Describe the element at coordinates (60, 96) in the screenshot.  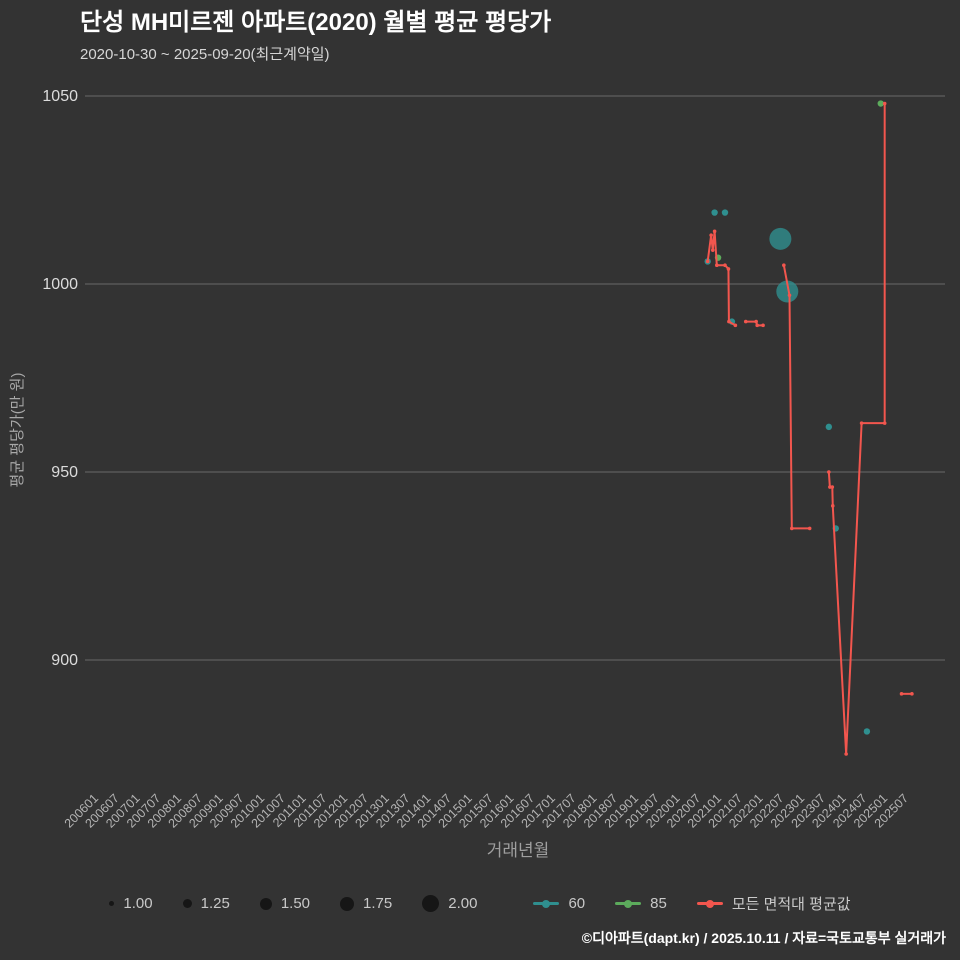
I see `svg-text: 1050` at that location.